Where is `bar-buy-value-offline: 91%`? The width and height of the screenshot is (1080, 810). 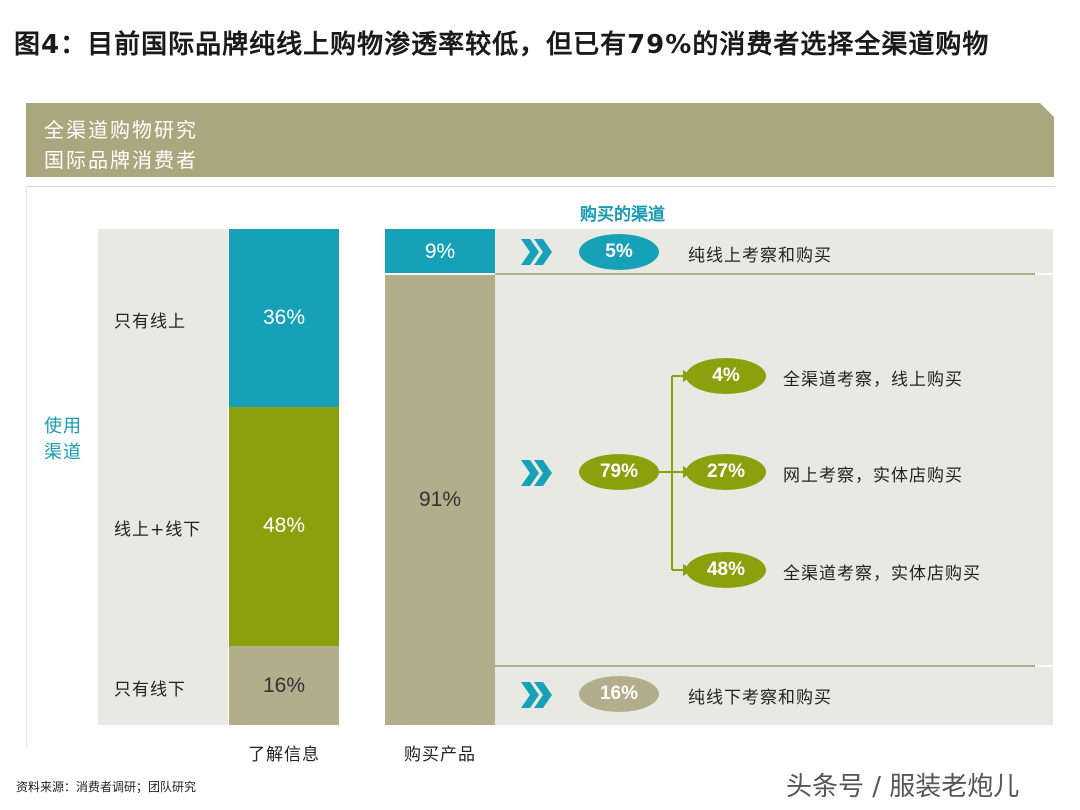 bar-buy-value-offline: 91% is located at coordinates (440, 499).